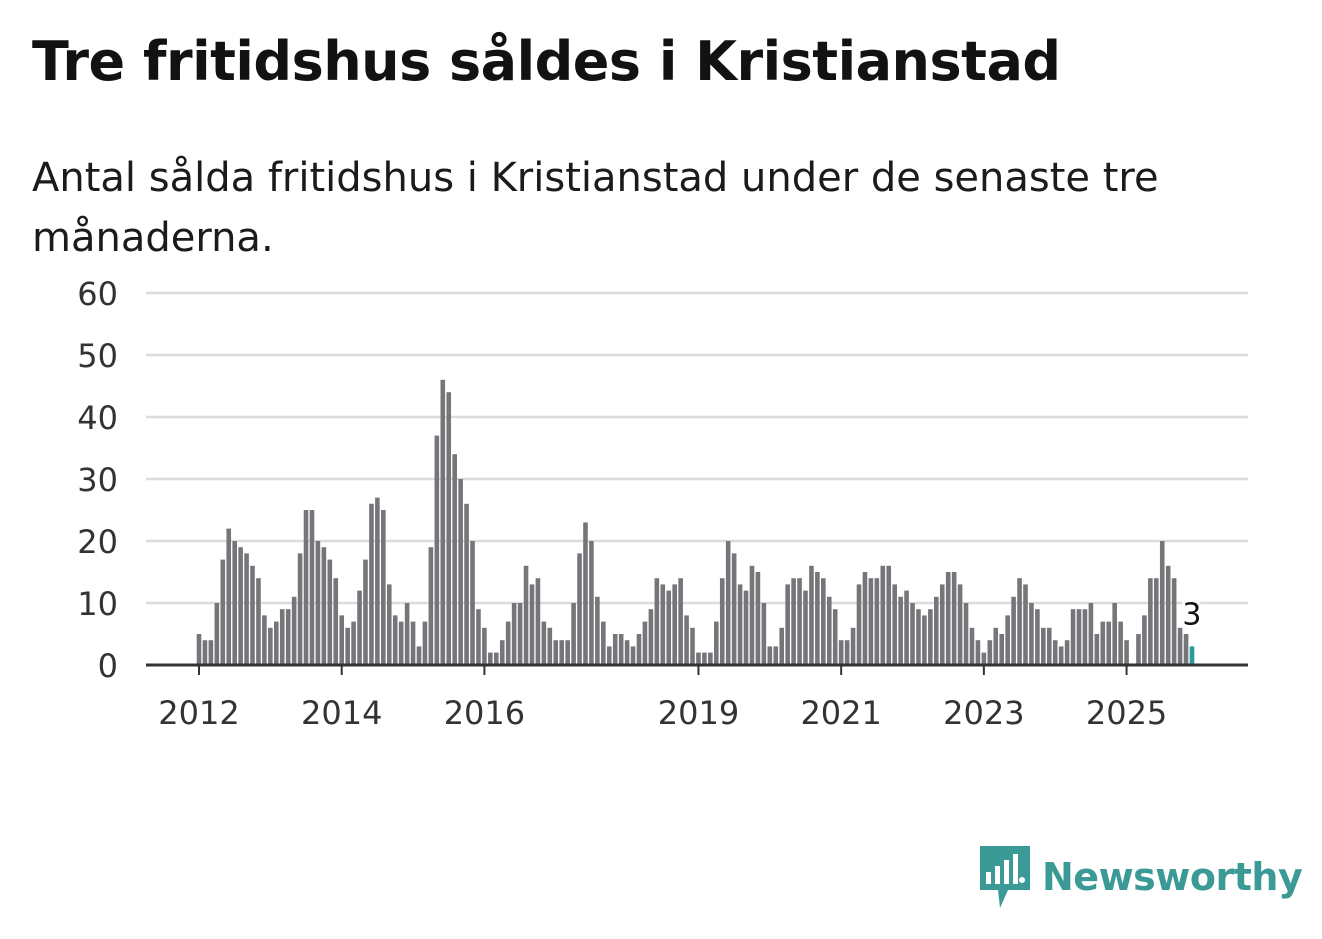  I want to click on y-tick-label: 40, so click(97, 418).